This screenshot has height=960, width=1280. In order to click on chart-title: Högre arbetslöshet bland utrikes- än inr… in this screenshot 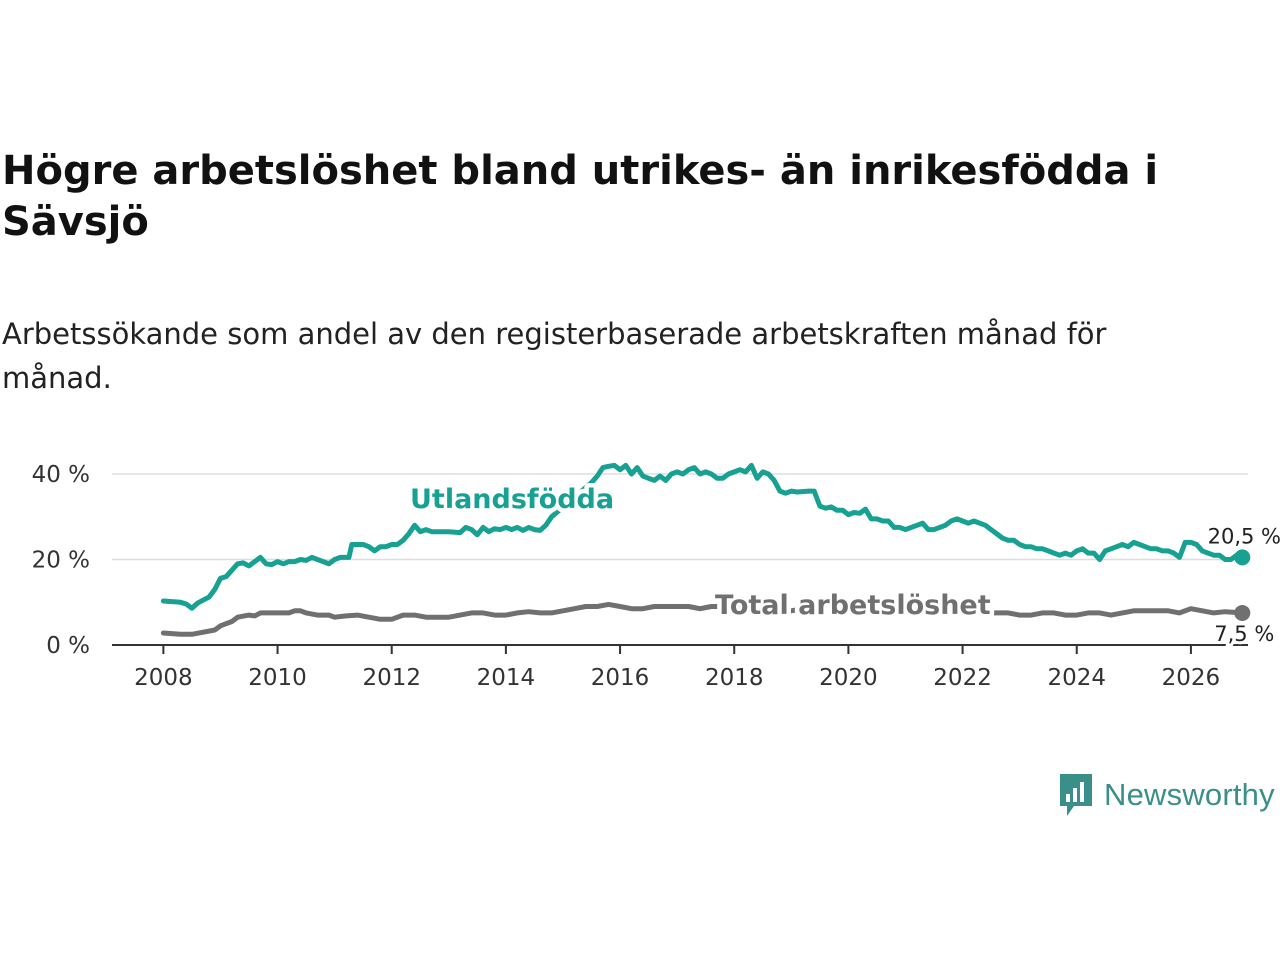, I will do `click(580, 196)`.